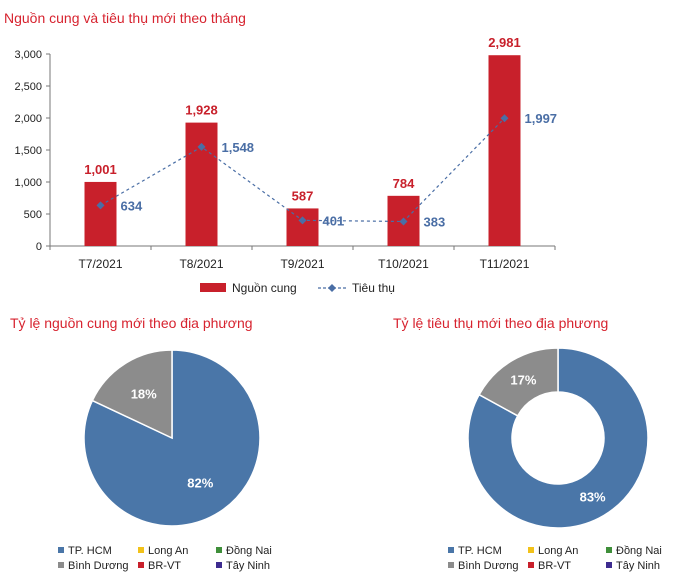 The image size is (680, 576). What do you see at coordinates (28, 87) in the screenshot?
I see `y-tick-label: 2,500` at bounding box center [28, 87].